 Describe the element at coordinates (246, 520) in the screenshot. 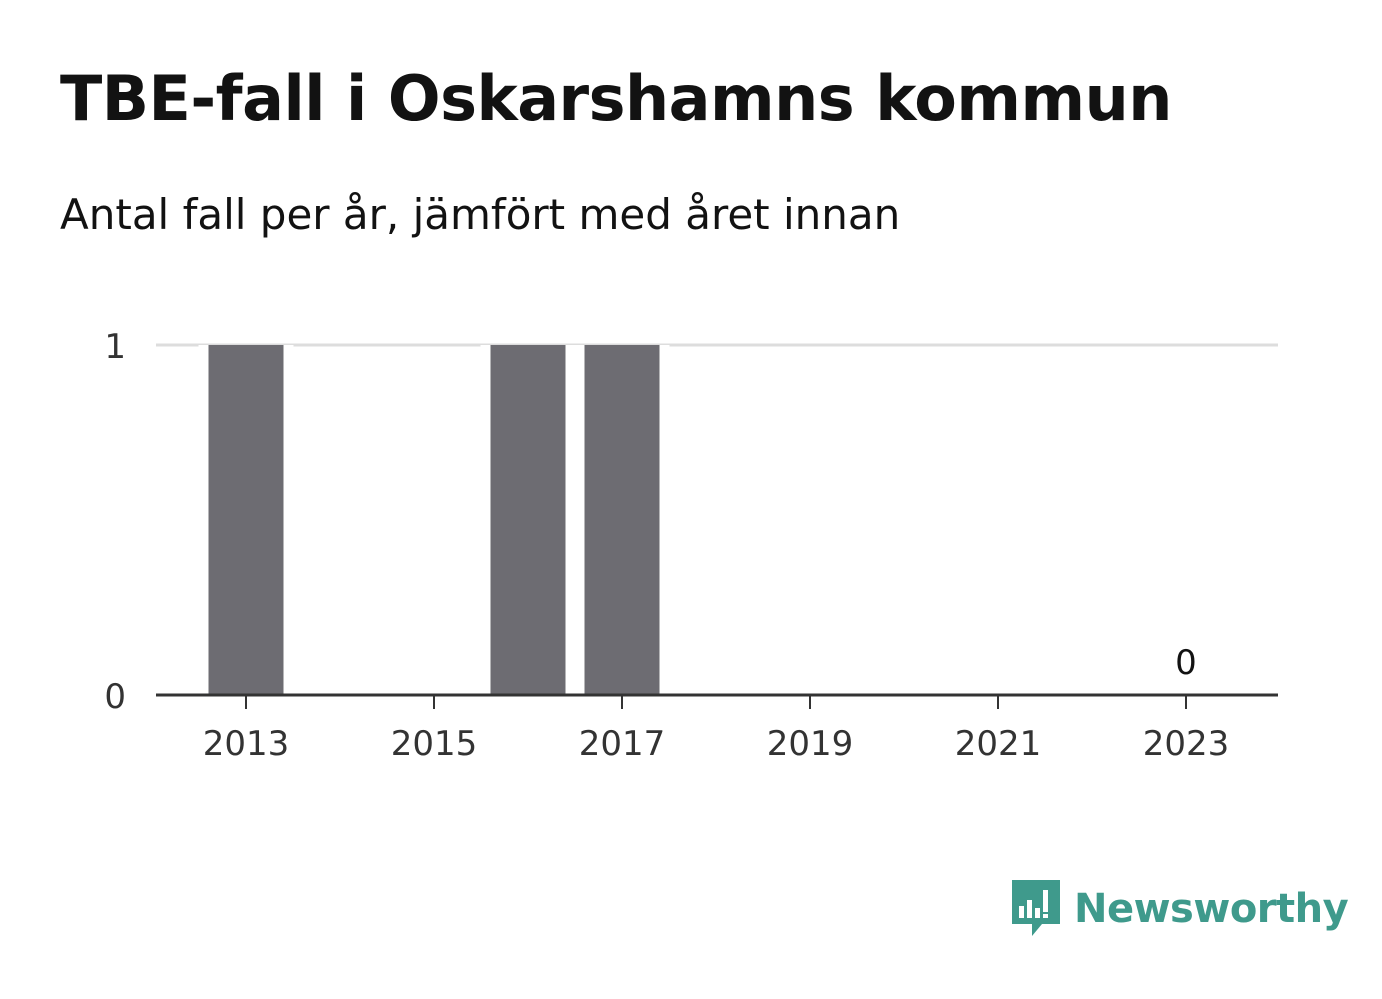

I see `bar-2013` at that location.